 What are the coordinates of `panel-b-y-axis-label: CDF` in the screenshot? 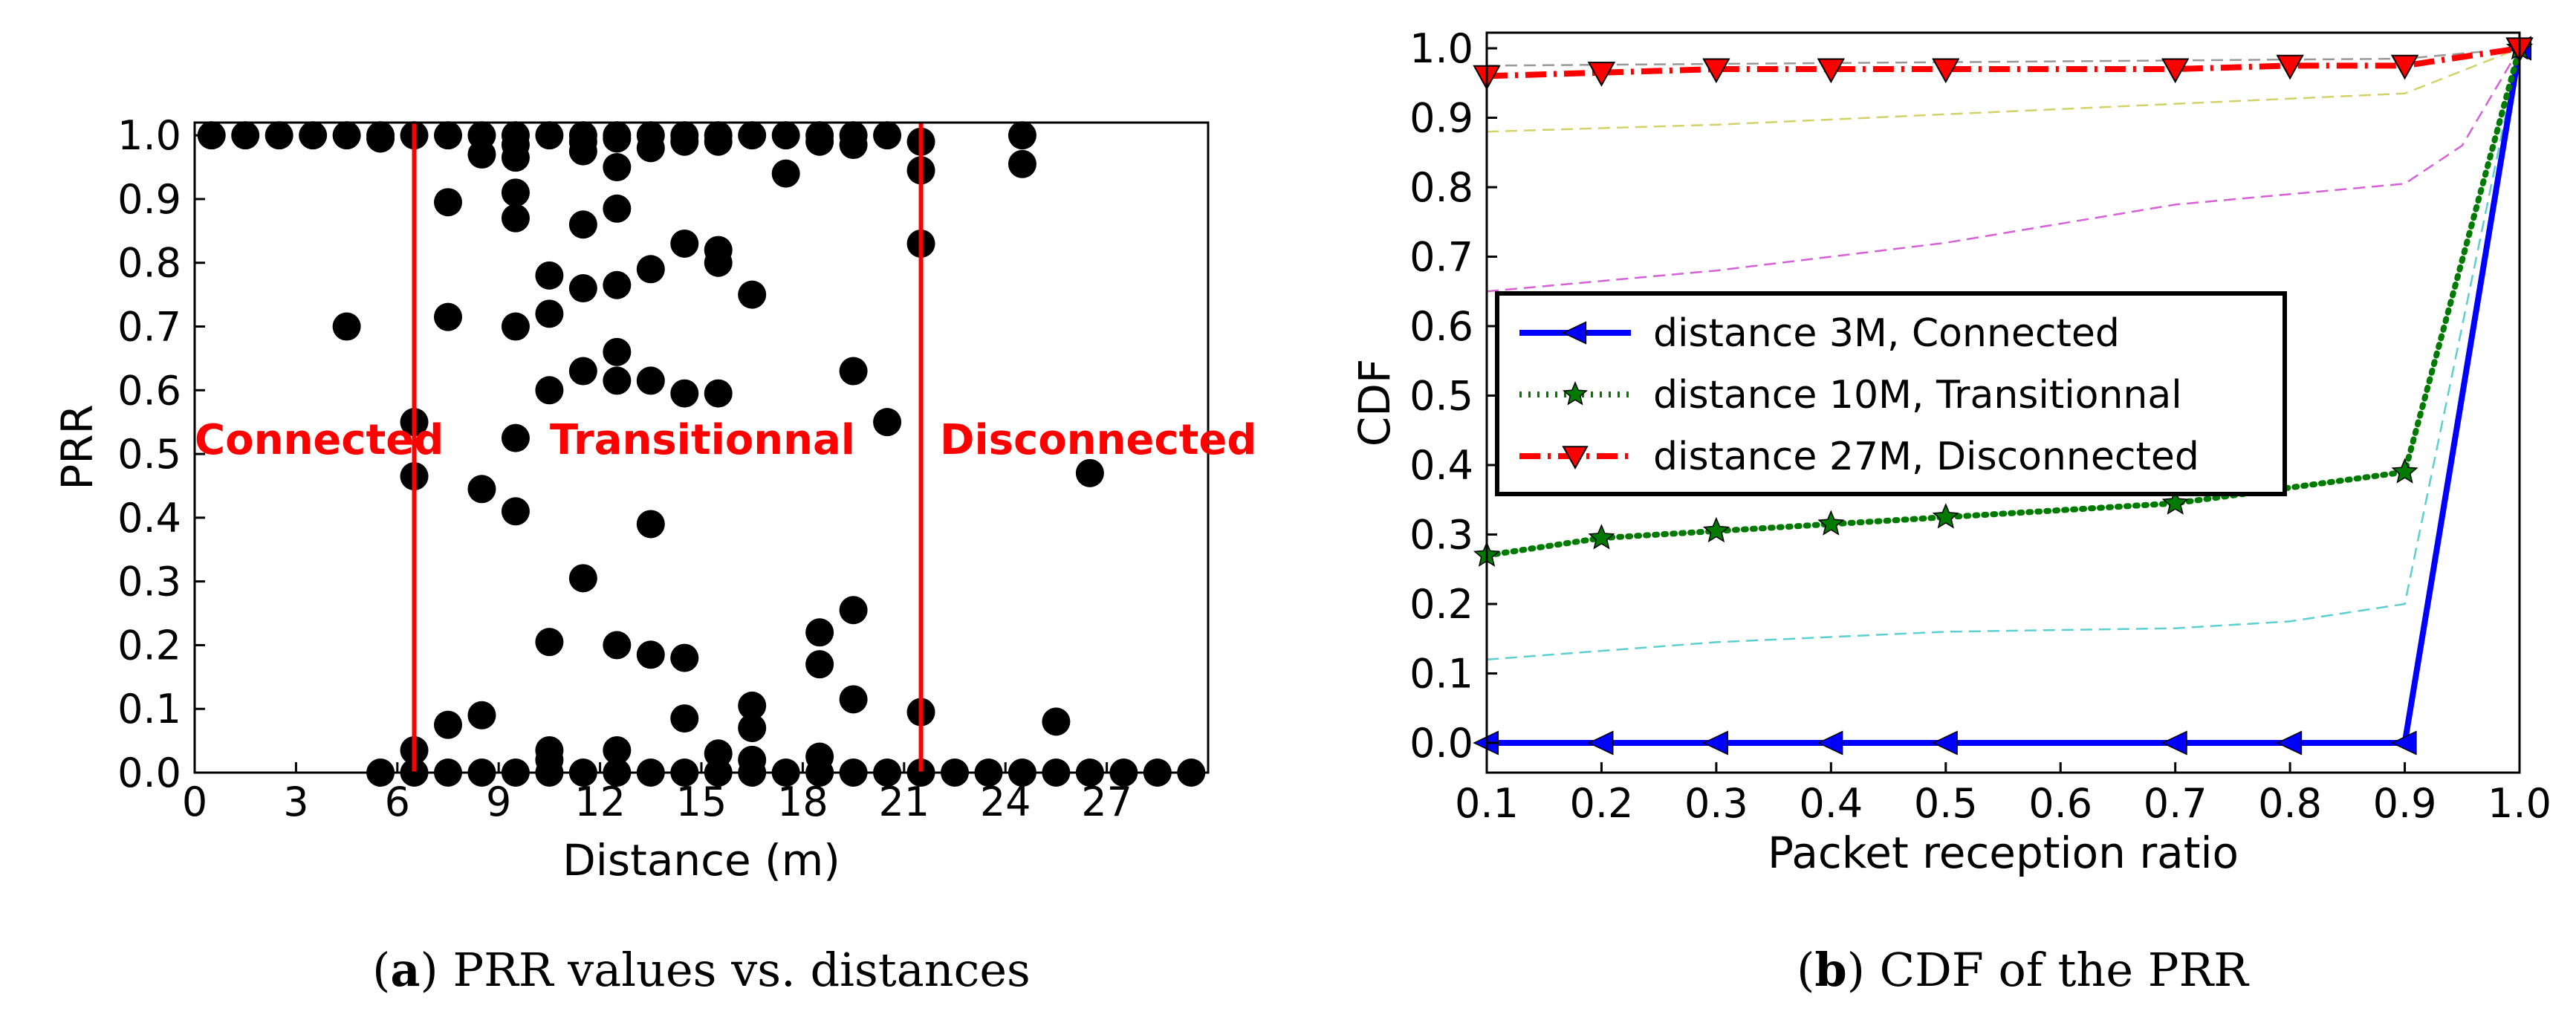 It's located at (1374, 403).